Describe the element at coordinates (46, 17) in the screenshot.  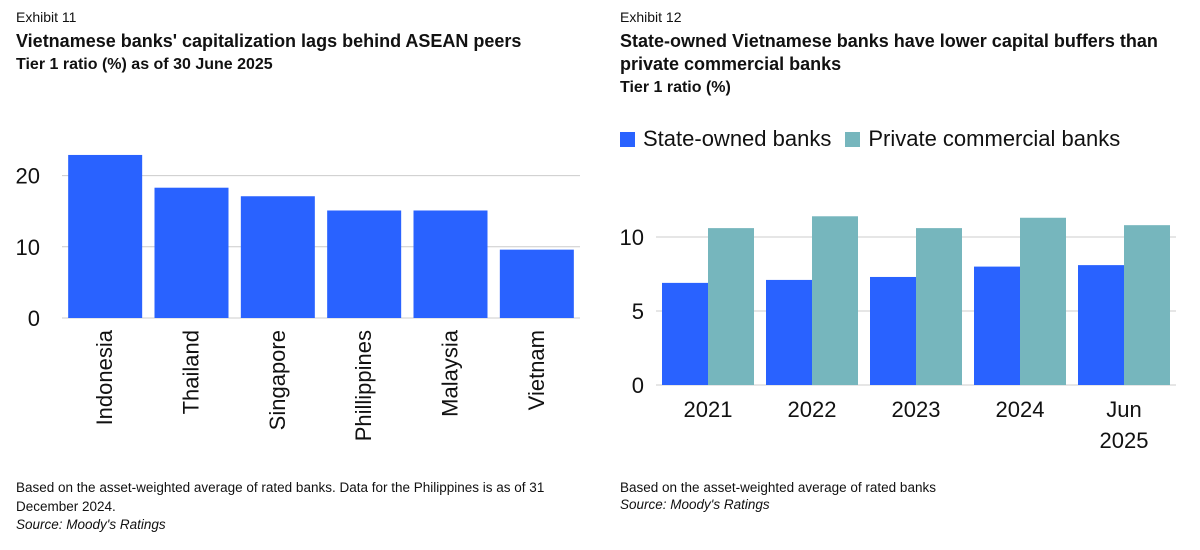
I see `exhibit-label: Exhibit 11` at that location.